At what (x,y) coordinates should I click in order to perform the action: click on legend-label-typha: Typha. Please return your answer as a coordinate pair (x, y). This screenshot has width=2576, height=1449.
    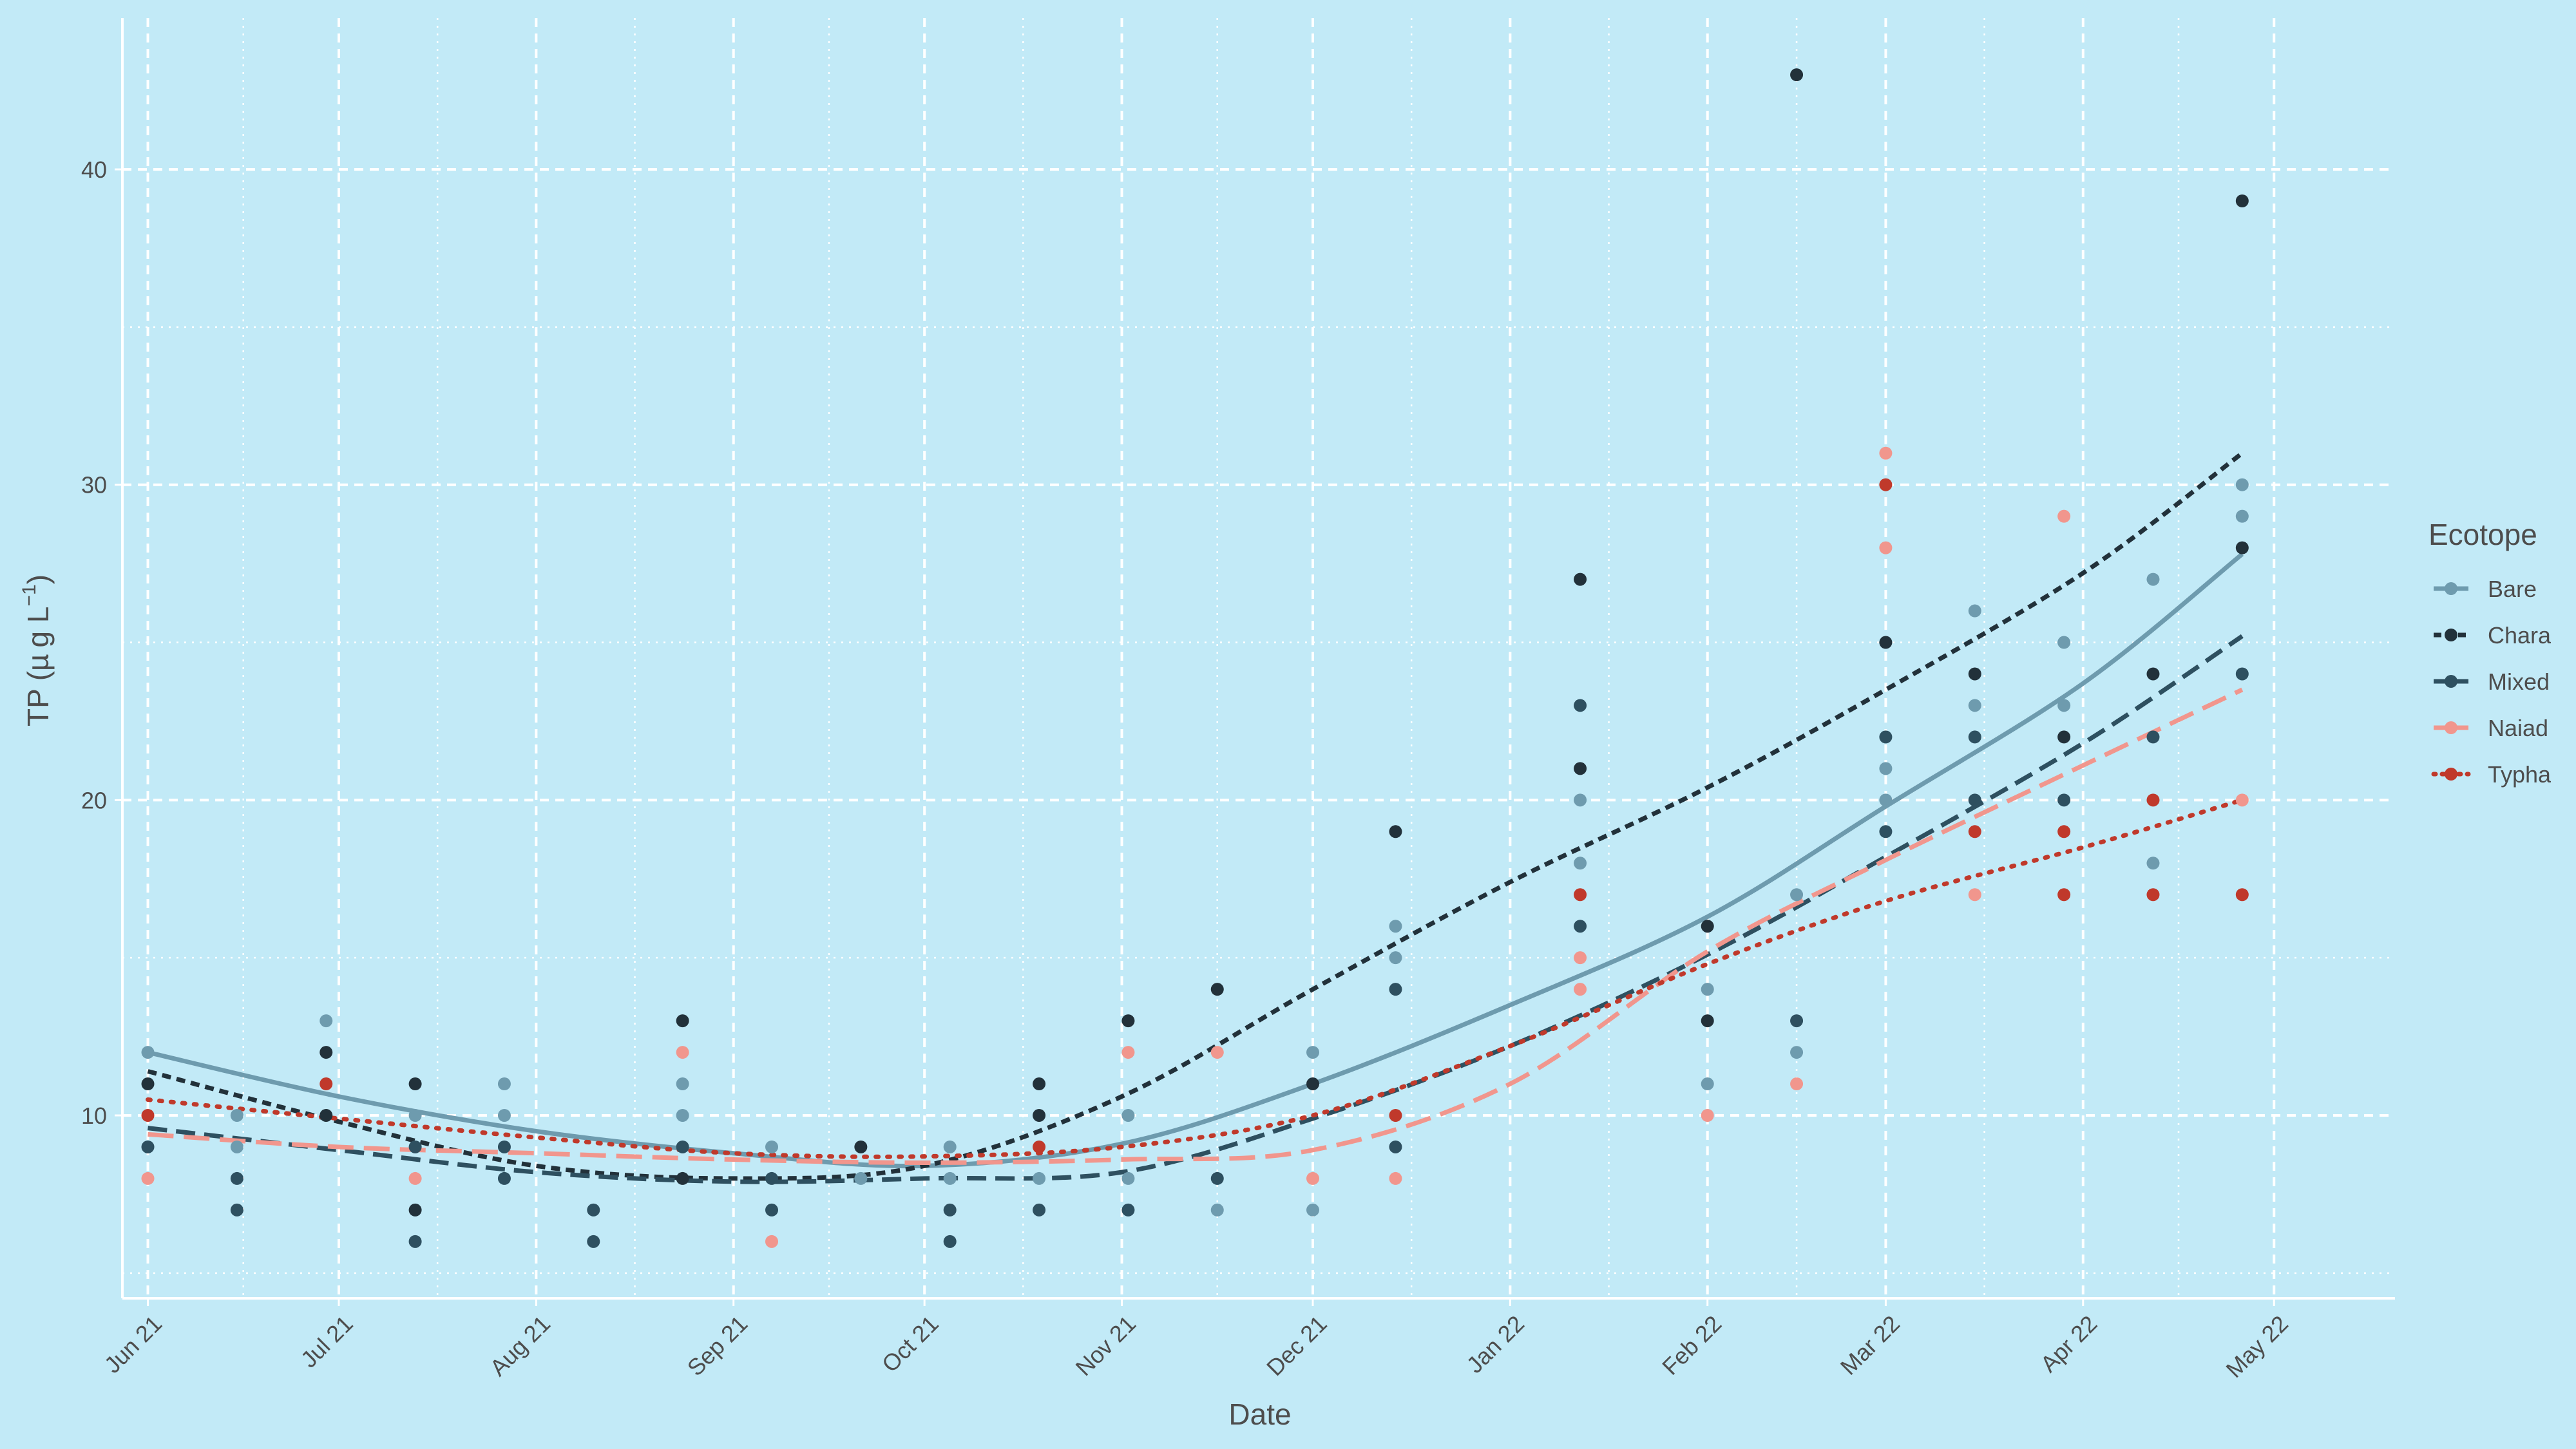
    Looking at the image, I should click on (2520, 775).